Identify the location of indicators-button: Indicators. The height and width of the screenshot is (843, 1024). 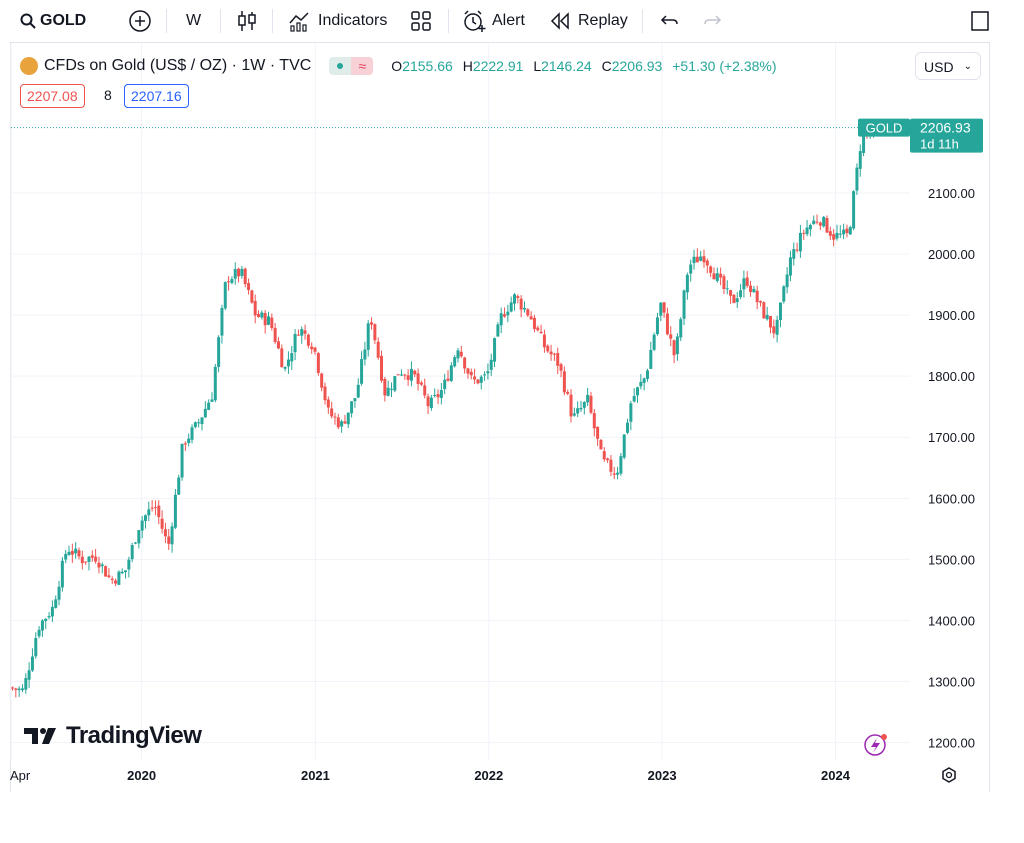
(337, 21).